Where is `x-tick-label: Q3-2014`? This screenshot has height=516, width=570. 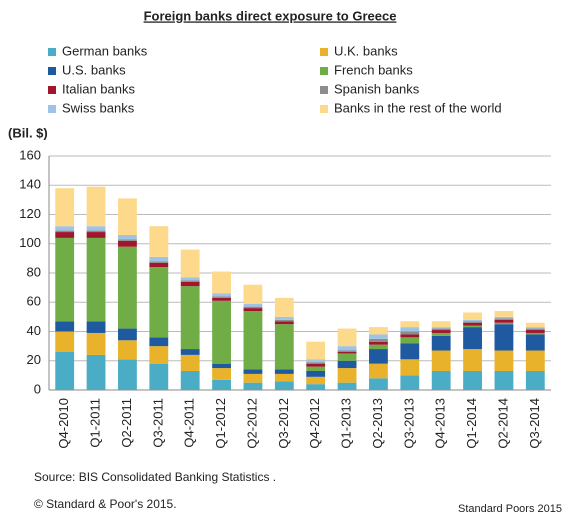
x-tick-label: Q3-2014 is located at coordinates (534, 423).